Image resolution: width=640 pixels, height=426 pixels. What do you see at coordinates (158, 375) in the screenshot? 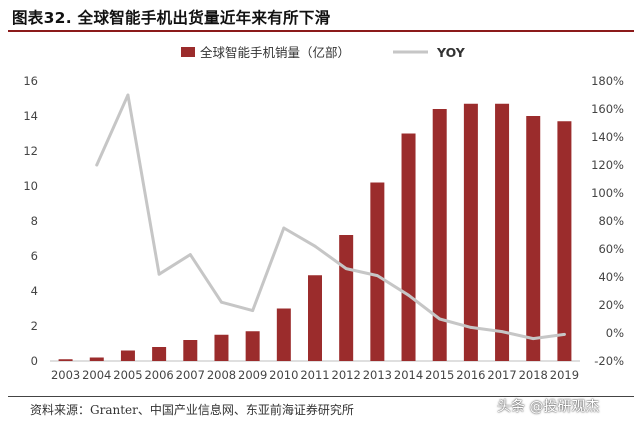
I see `x-tick-label: 2006` at bounding box center [158, 375].